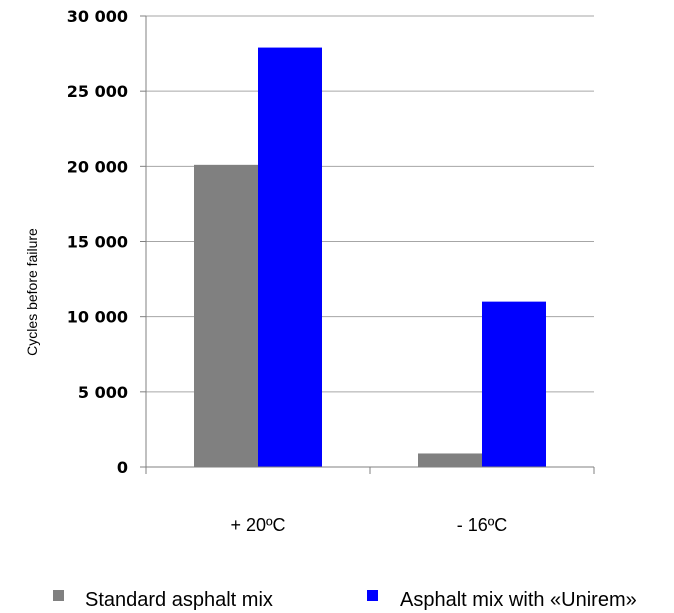 The height and width of the screenshot is (613, 674). What do you see at coordinates (257, 525) in the screenshot?
I see `x-tick-label: + 20ºC` at bounding box center [257, 525].